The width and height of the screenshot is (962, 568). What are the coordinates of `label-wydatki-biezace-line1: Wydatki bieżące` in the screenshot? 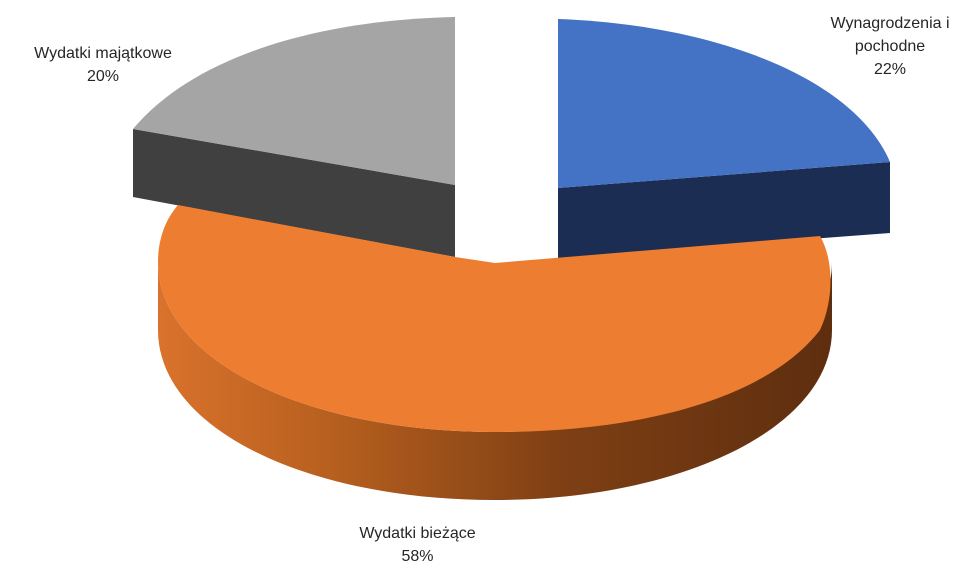 It's located at (417, 533).